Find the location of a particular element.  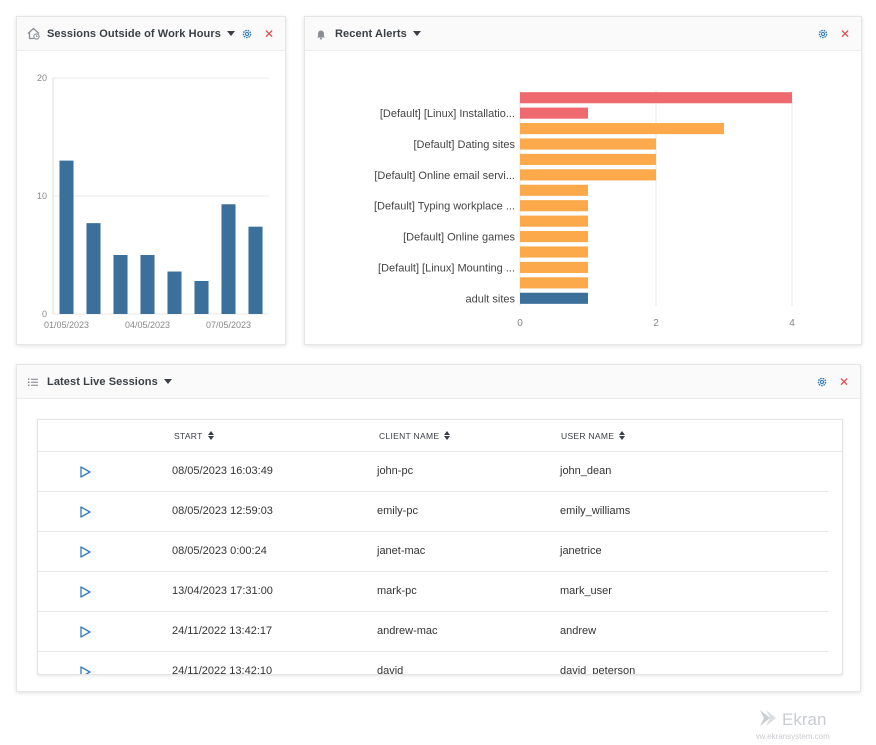

x-tick-label: 0 is located at coordinates (520, 323).